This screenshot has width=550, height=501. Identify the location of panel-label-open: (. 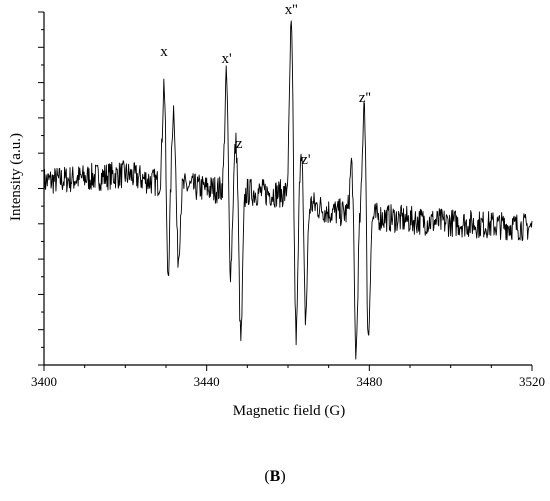
(267, 476).